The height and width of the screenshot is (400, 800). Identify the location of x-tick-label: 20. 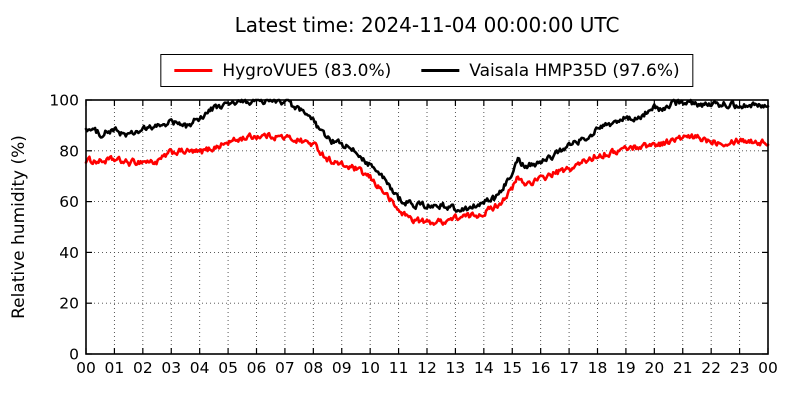
(654, 368).